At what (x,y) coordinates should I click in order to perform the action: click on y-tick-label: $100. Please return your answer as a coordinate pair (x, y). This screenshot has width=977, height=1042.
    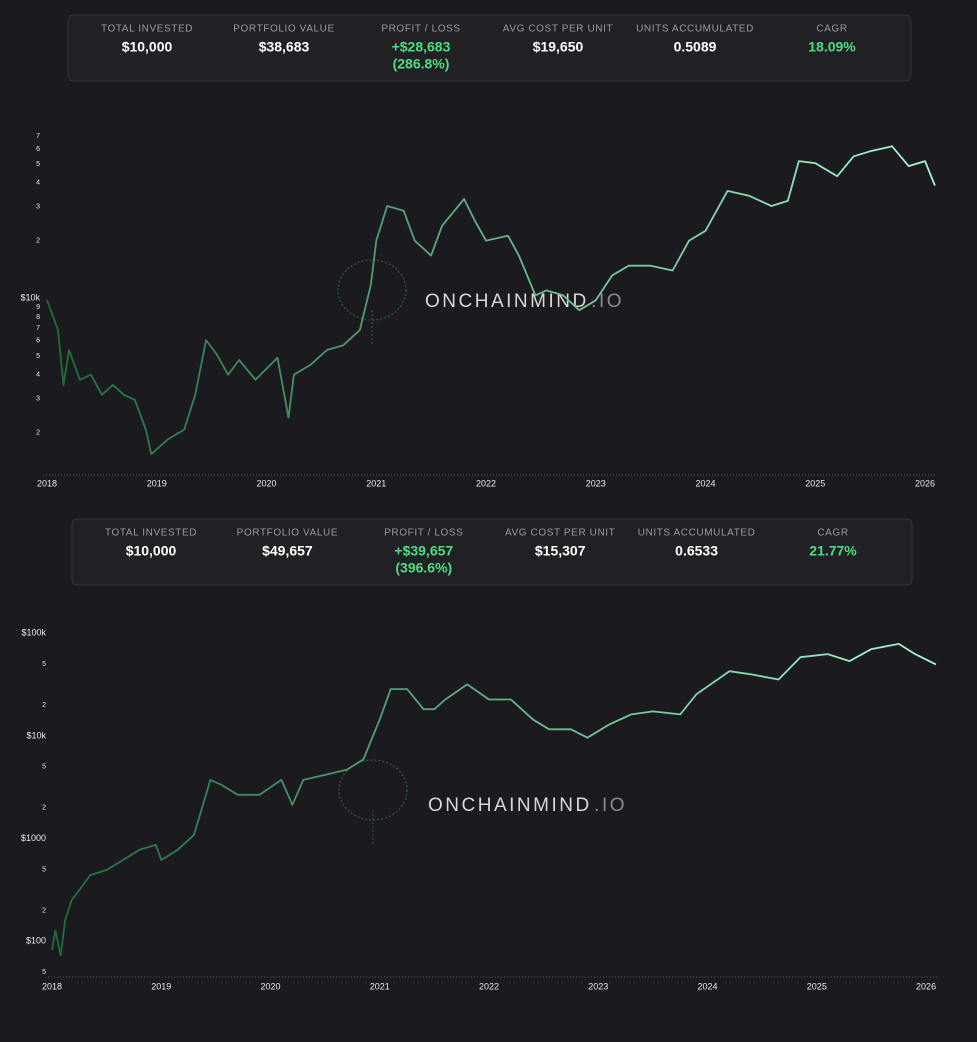
    Looking at the image, I should click on (36, 941).